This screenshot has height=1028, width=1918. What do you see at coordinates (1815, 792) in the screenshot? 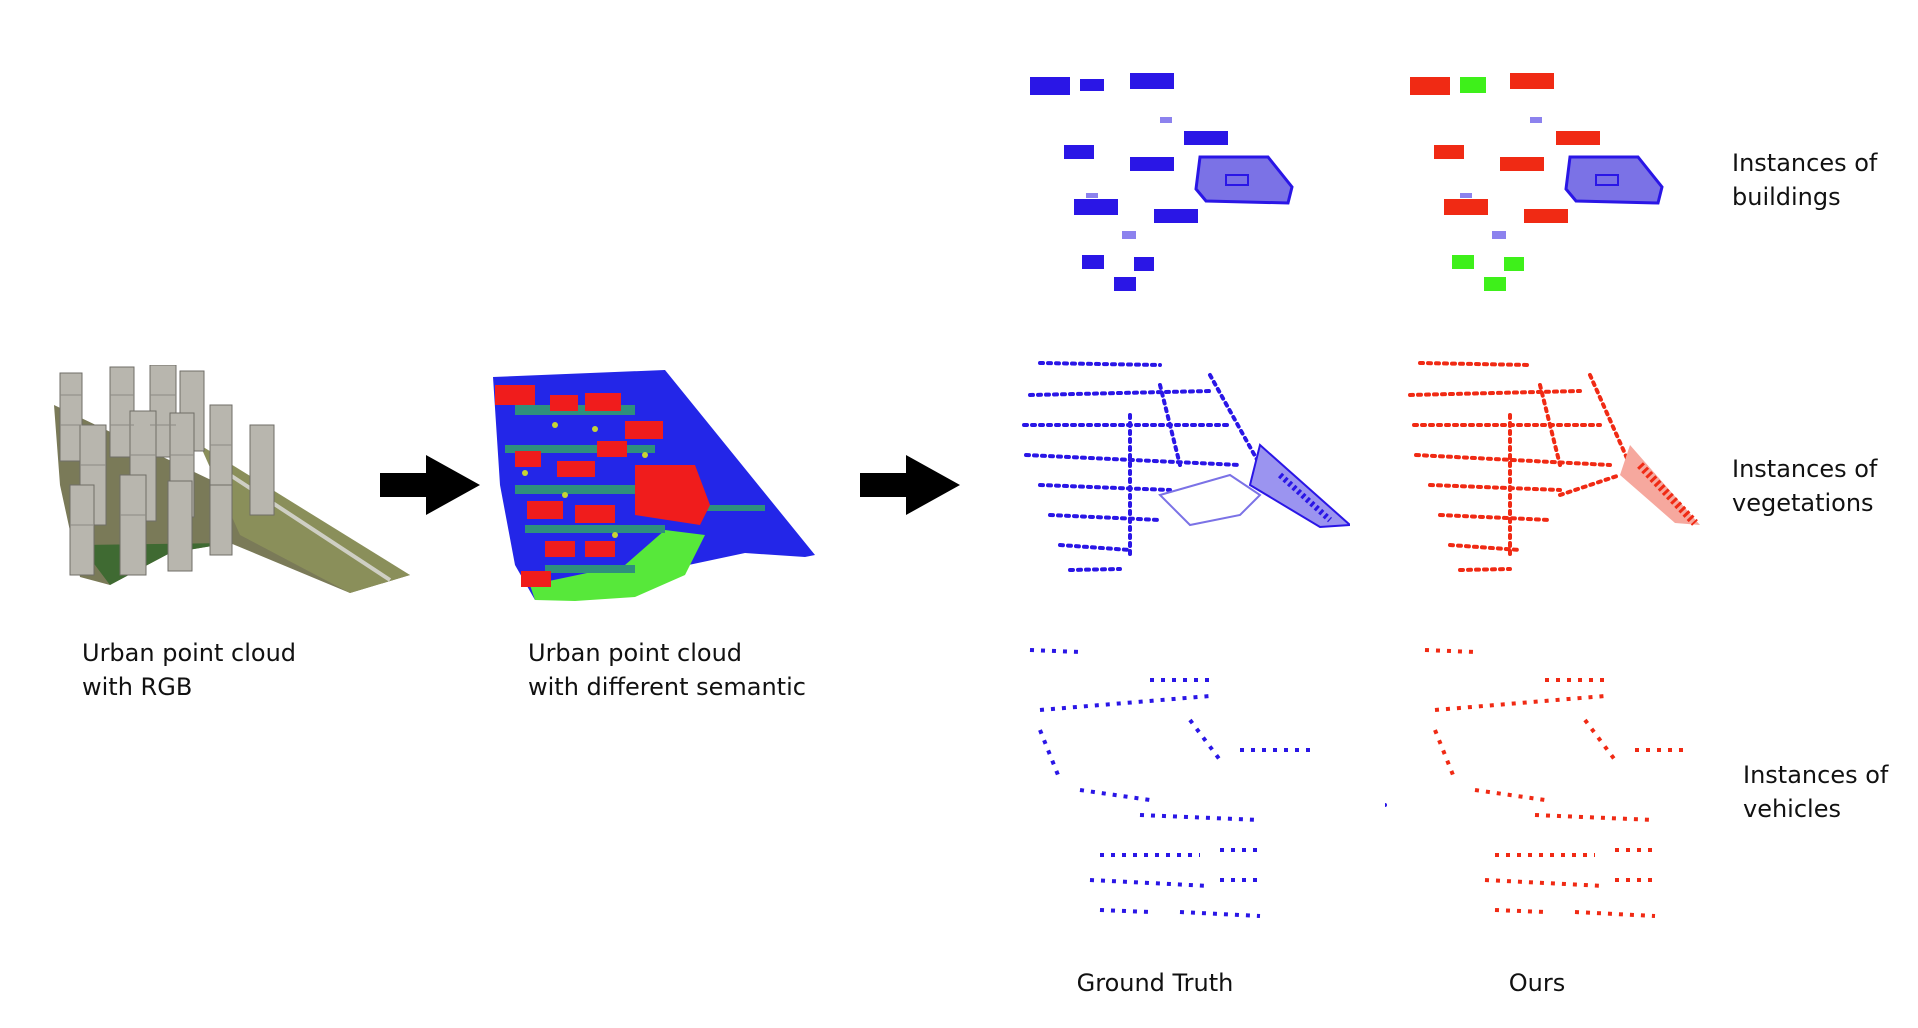
I see `row-label-vehicles: Instances of vehicles` at bounding box center [1815, 792].